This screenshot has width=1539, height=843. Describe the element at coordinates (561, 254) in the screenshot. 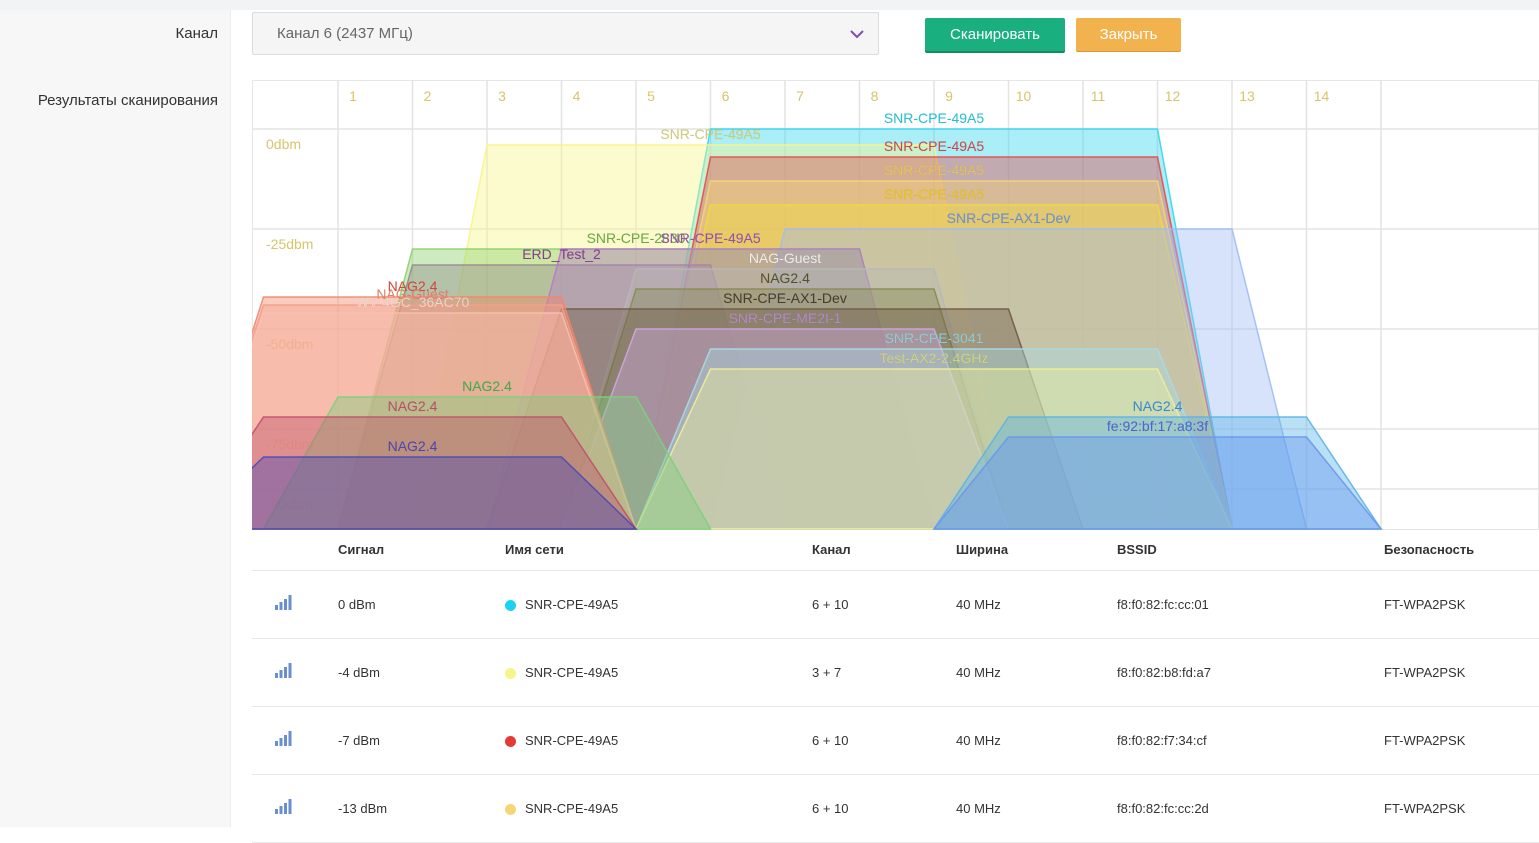

I see `series-label: ERD_Test_2` at that location.